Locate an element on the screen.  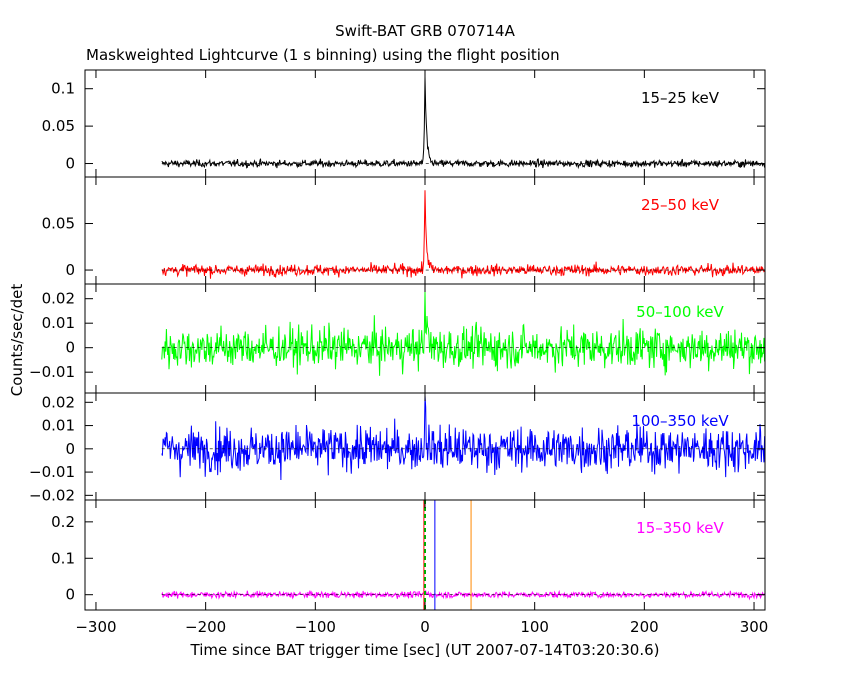
x-tick-label-4: 100 is located at coordinates (534, 627).